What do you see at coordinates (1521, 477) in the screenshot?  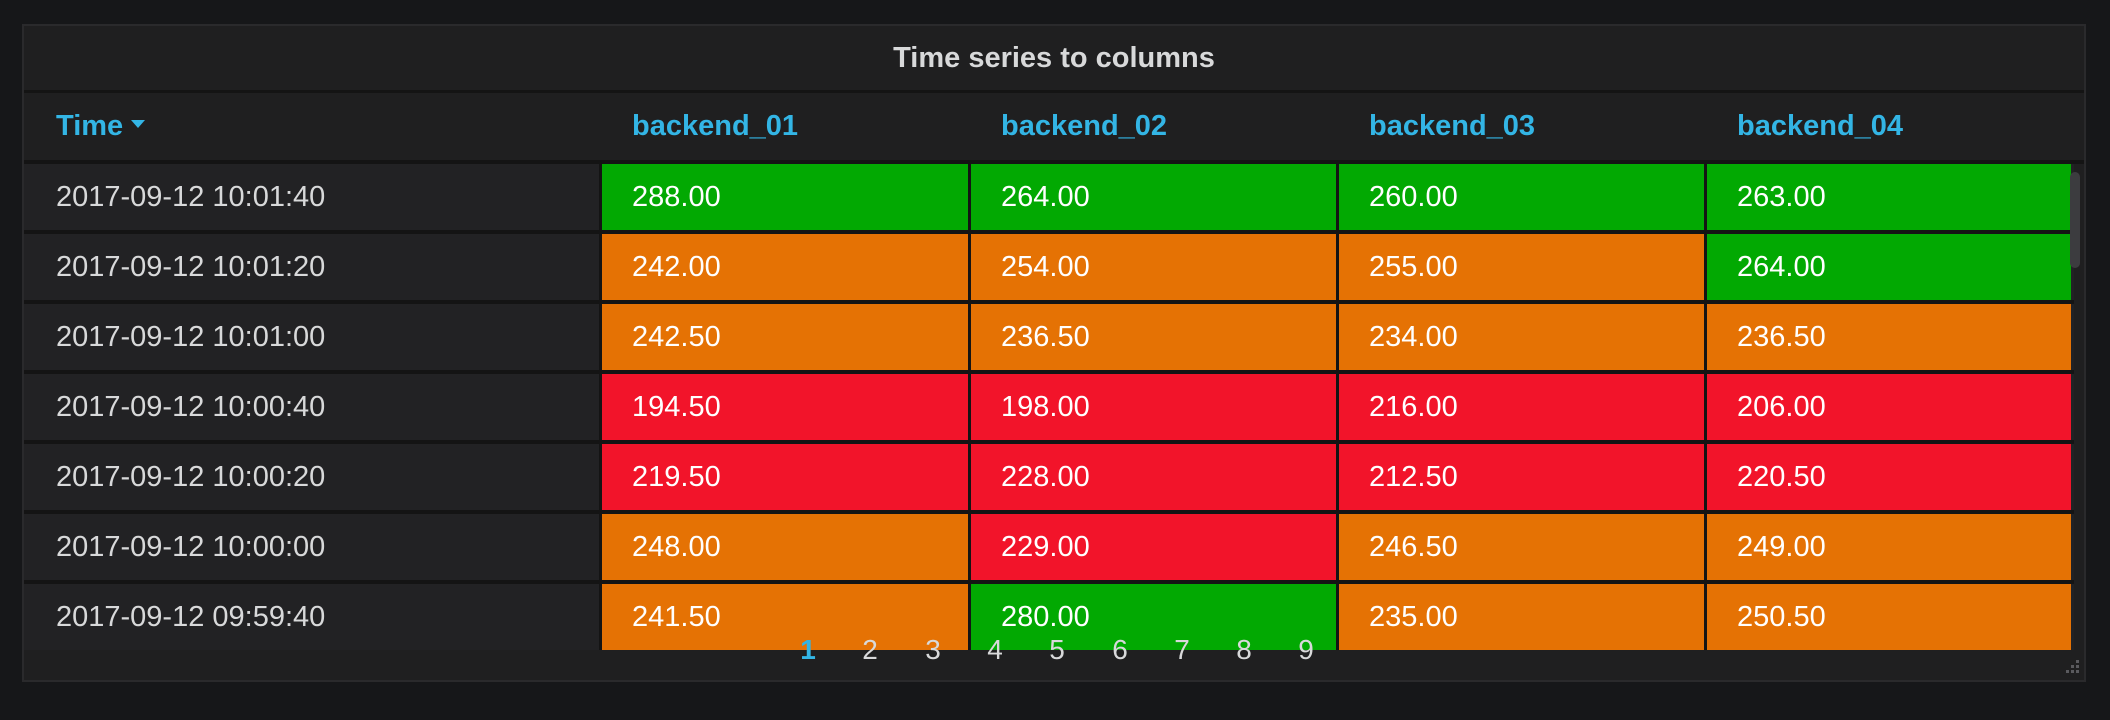 I see `cell-backend-03: 212.50` at bounding box center [1521, 477].